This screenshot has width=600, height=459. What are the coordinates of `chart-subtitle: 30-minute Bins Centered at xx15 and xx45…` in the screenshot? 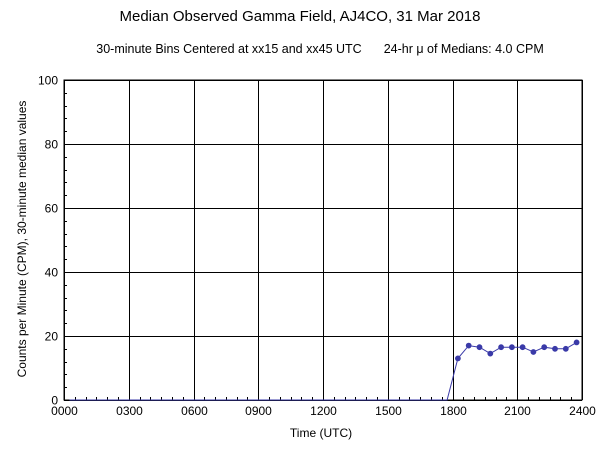 It's located at (300, 49).